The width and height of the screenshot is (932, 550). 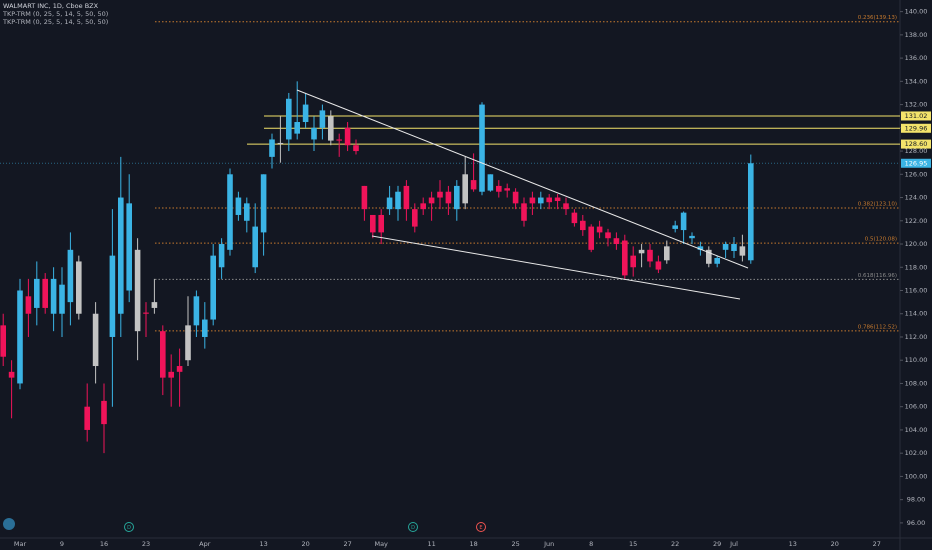 I want to click on x-tick-label: May, so click(x=381, y=544).